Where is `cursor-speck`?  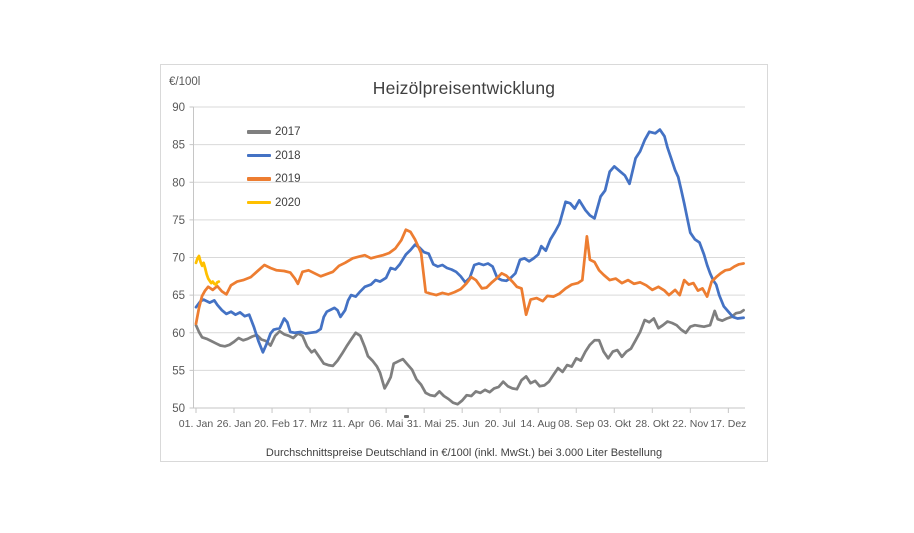 cursor-speck is located at coordinates (406, 416).